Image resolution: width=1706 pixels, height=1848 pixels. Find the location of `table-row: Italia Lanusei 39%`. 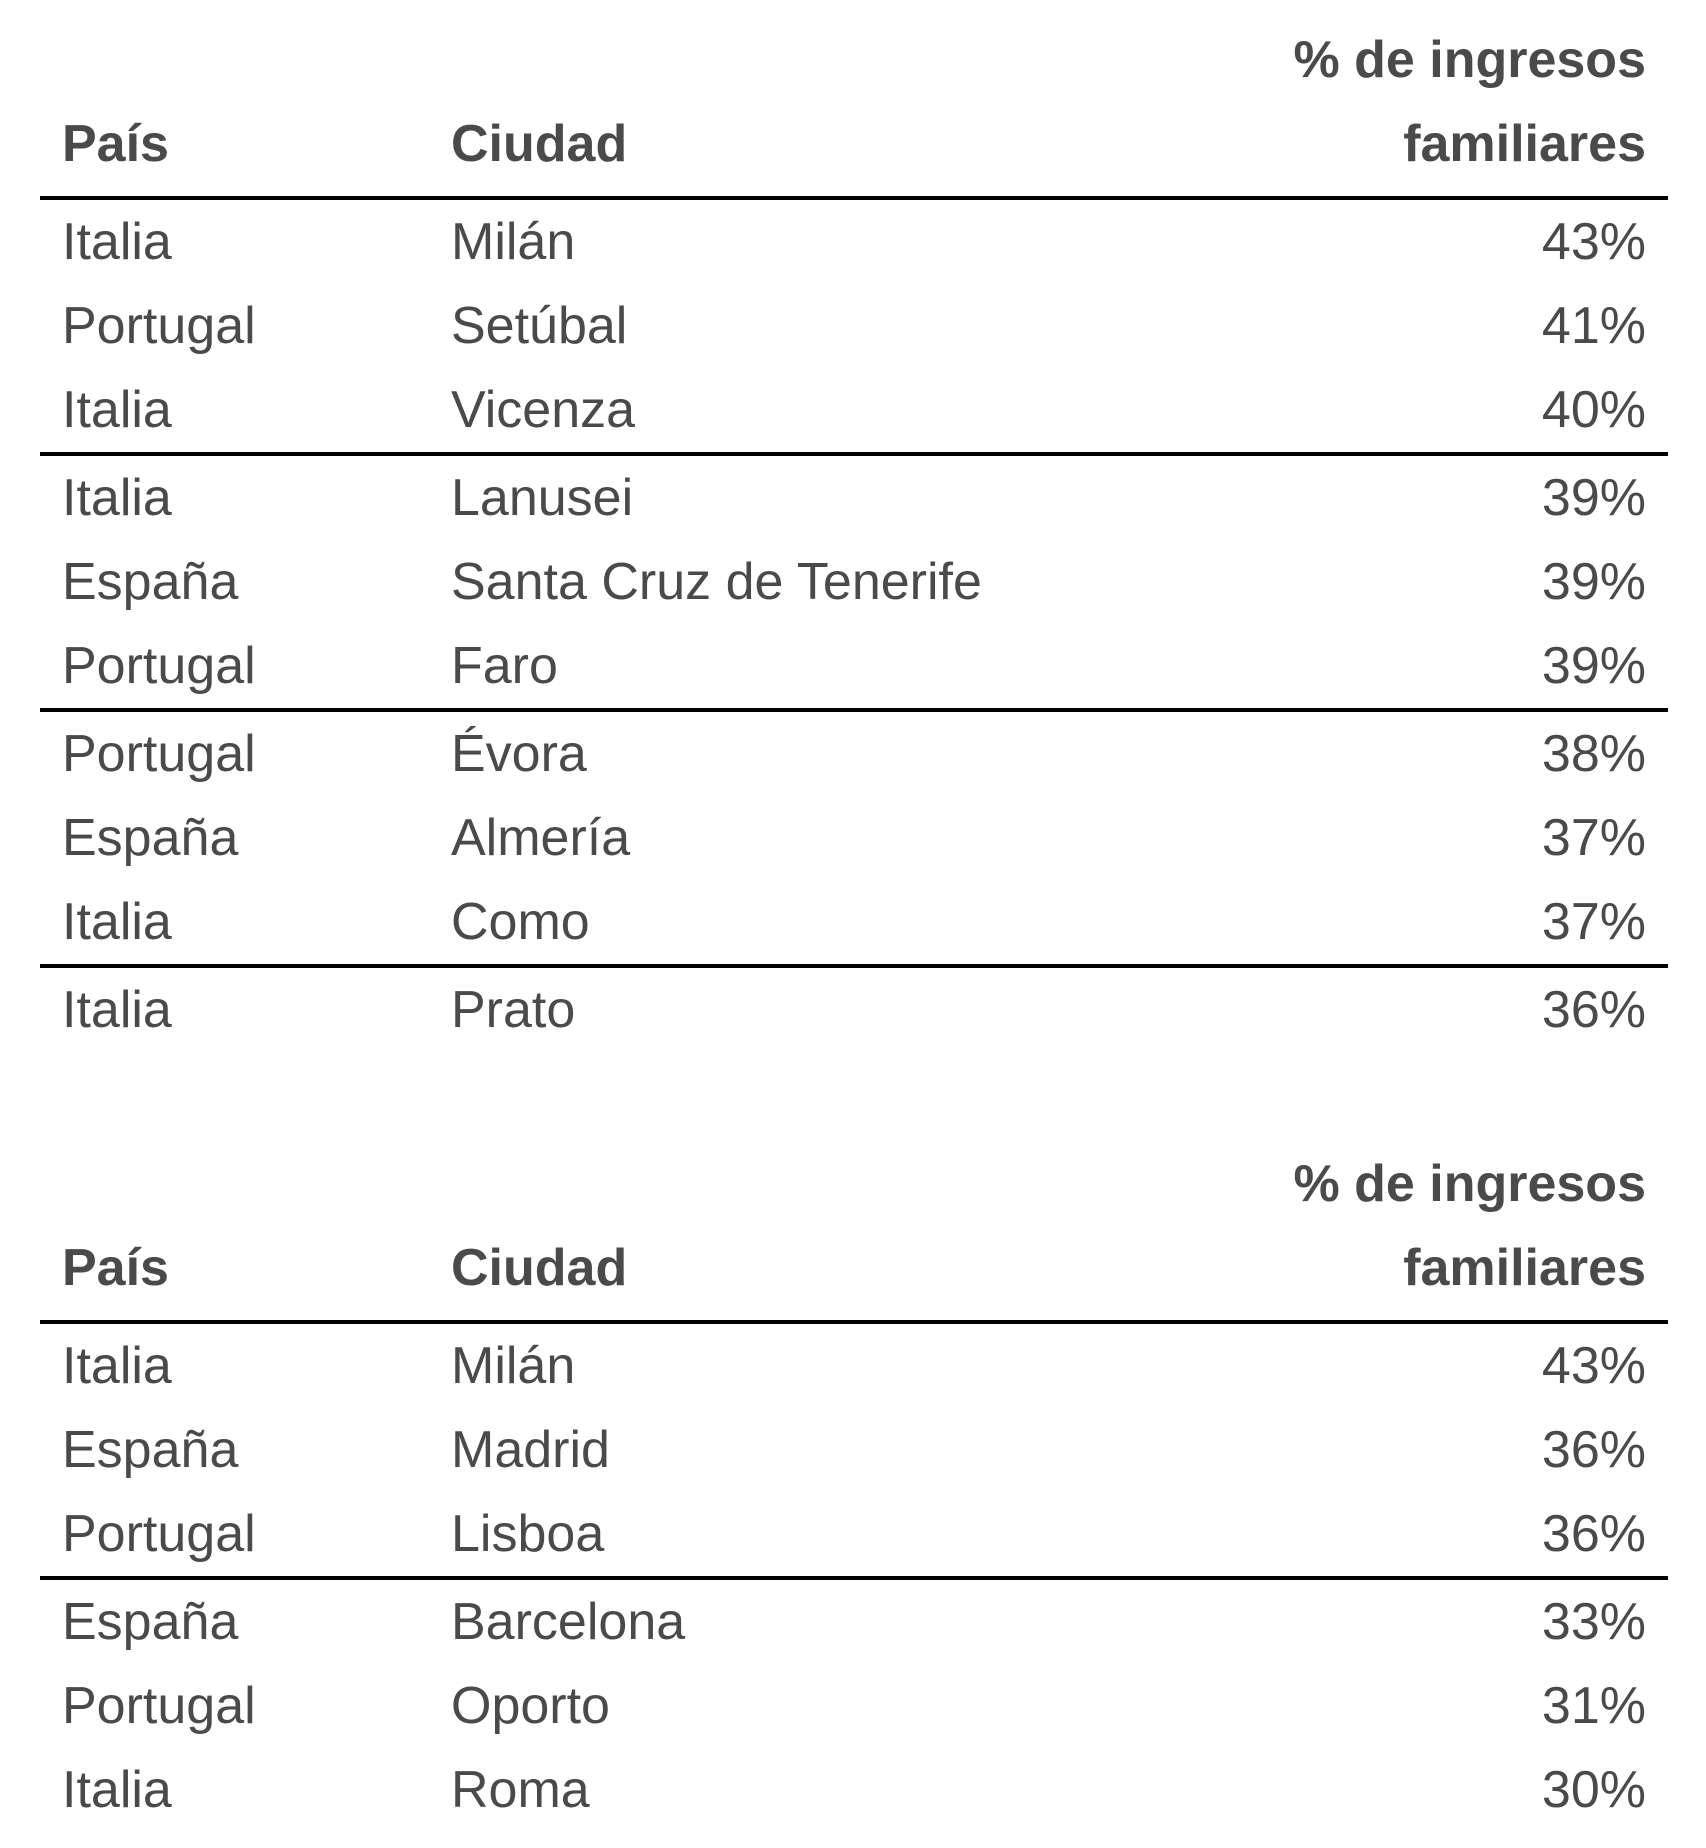

table-row: Italia Lanusei 39% is located at coordinates (854, 497).